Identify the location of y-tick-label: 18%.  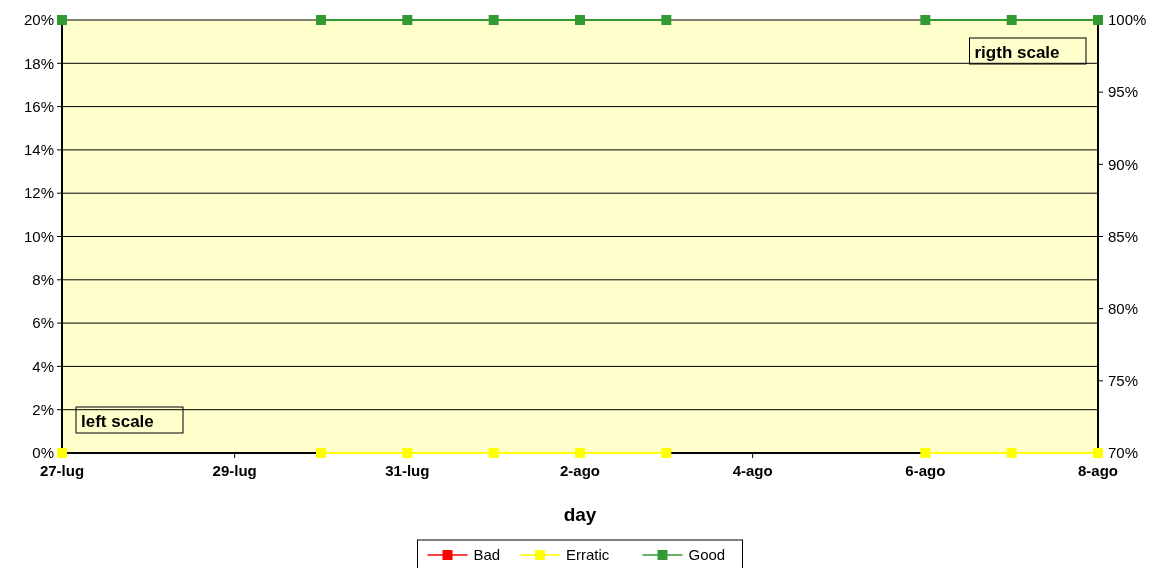
(38, 63).